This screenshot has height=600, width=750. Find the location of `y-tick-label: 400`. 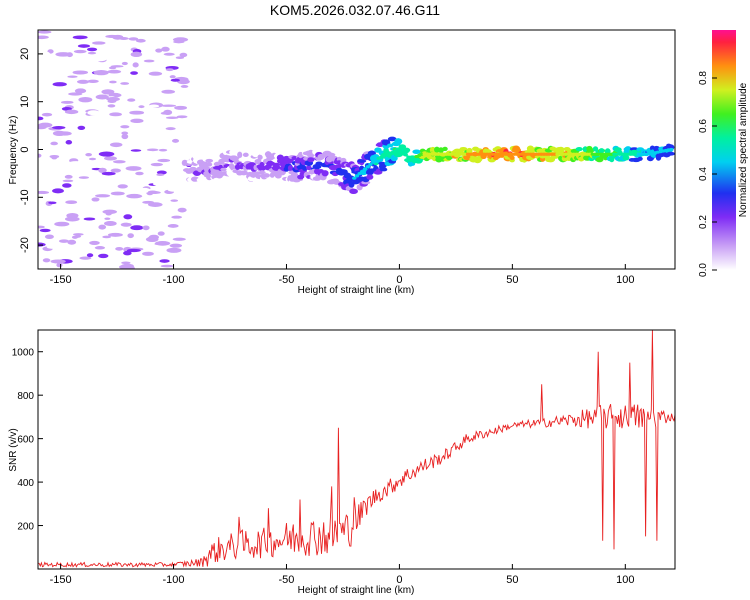

y-tick-label: 400 is located at coordinates (25, 483).